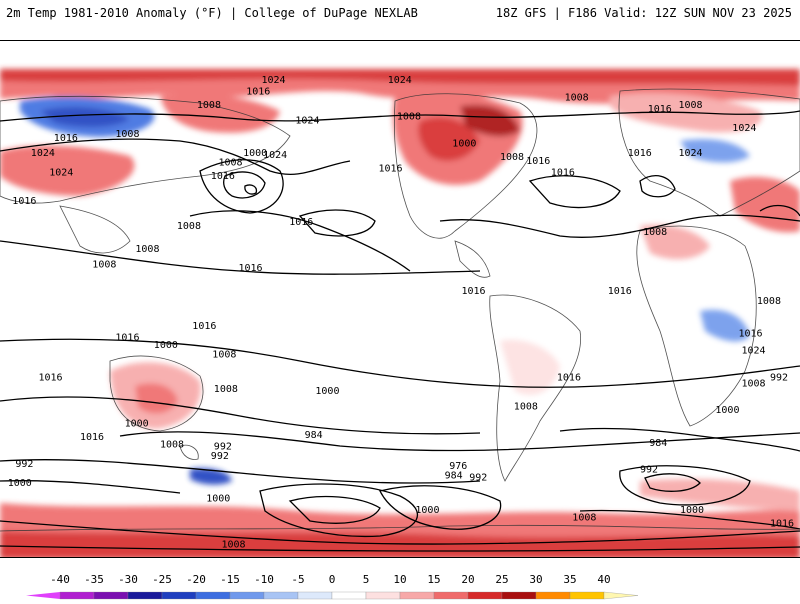 The width and height of the screenshot is (800, 604). What do you see at coordinates (467, 579) in the screenshot?
I see `colorbar-tick-label: 20` at bounding box center [467, 579].